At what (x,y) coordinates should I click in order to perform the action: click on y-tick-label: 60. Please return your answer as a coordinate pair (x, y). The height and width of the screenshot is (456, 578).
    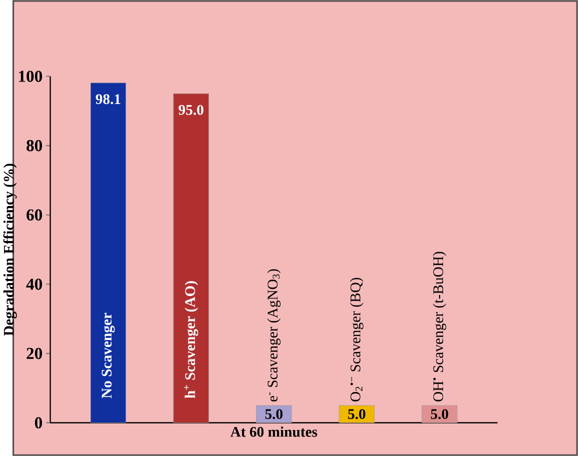
    Looking at the image, I should click on (34, 215).